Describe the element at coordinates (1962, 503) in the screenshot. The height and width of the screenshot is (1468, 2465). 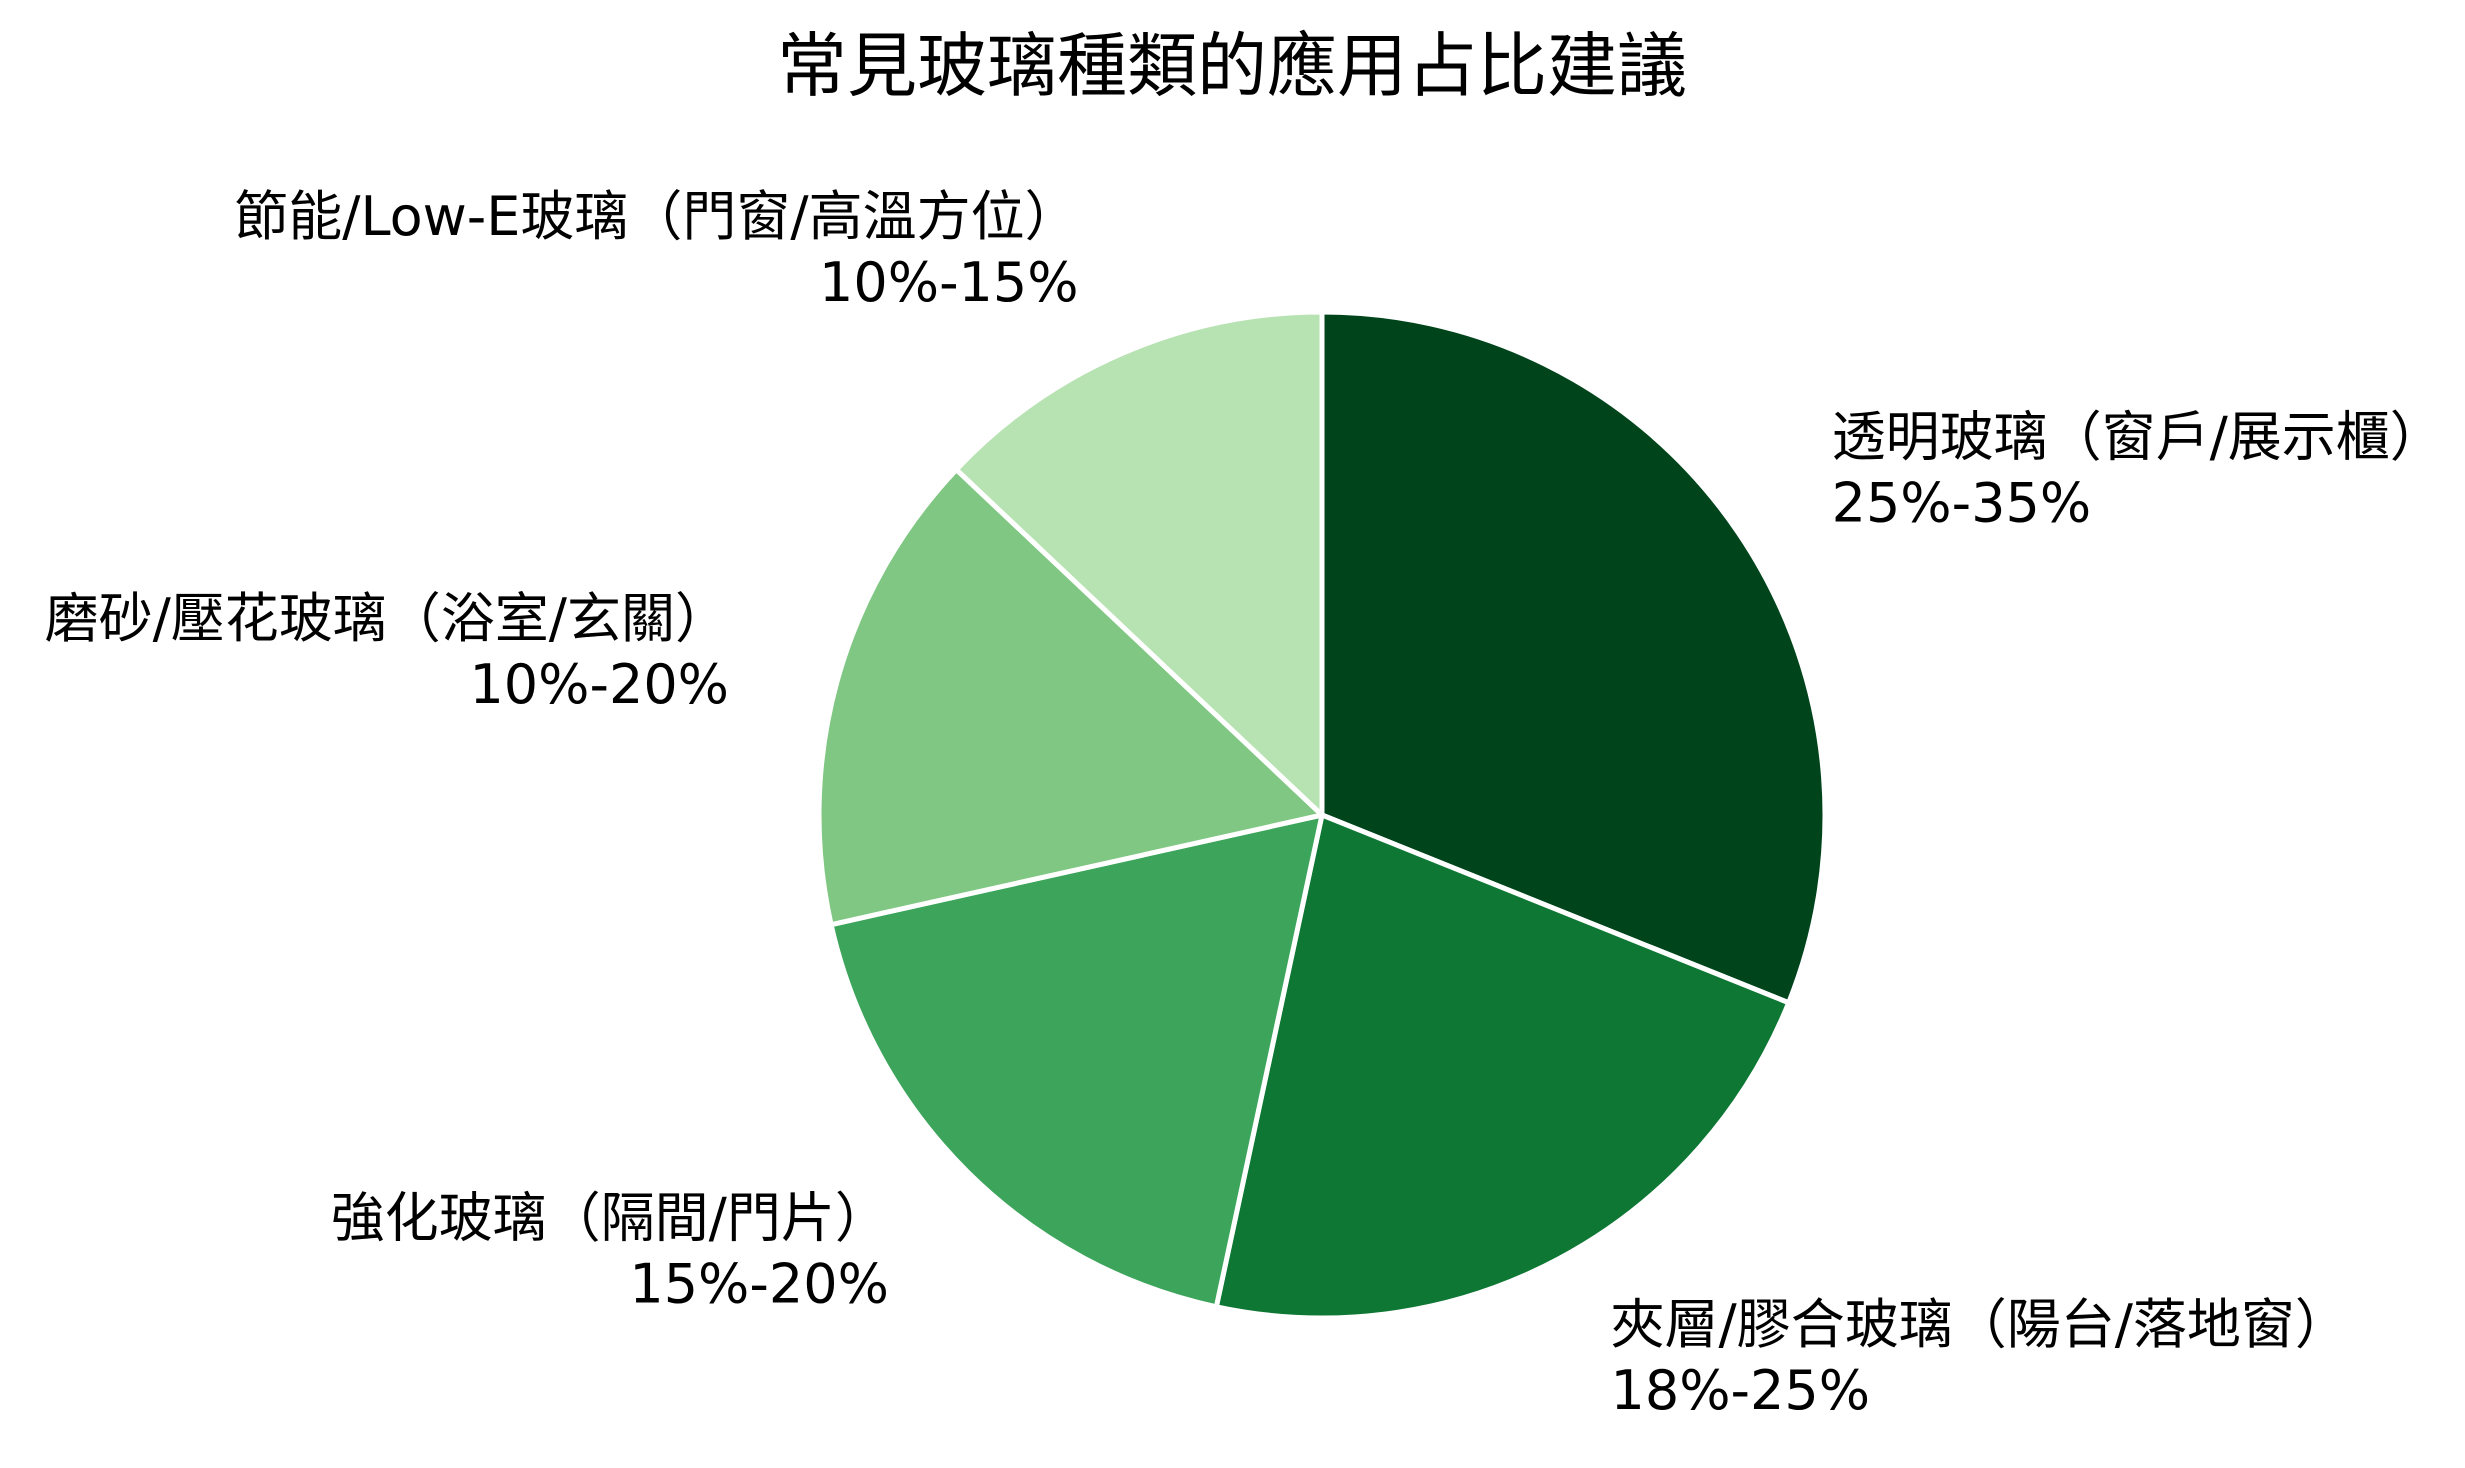
I see `slice-label-range-0: 25%-35%` at that location.